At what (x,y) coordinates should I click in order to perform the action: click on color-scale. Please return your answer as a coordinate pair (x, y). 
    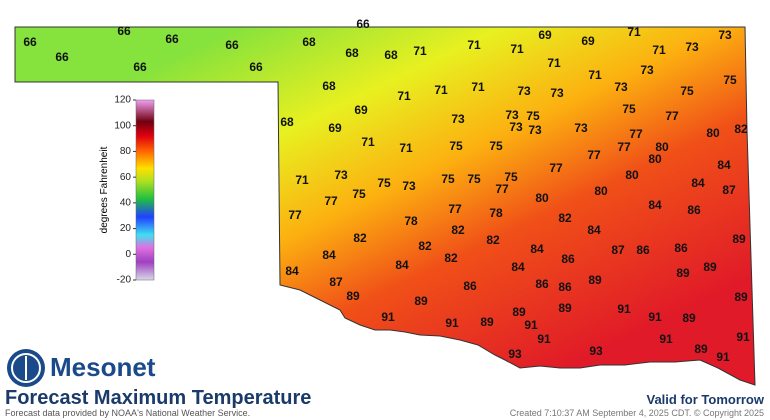
    Looking at the image, I should click on (145, 190).